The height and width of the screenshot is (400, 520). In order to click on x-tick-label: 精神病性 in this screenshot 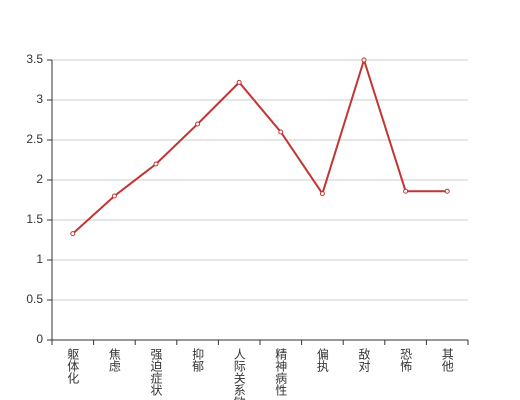, I will do `click(281, 372)`.